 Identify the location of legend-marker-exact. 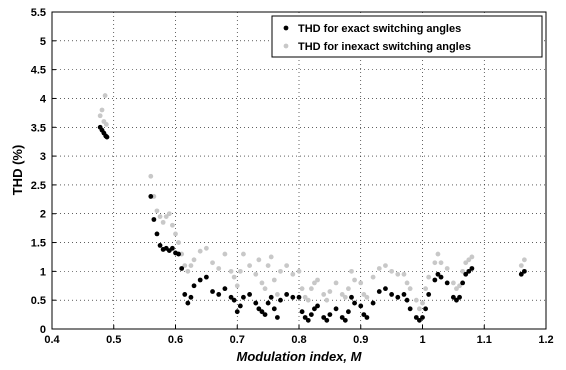
(286, 28).